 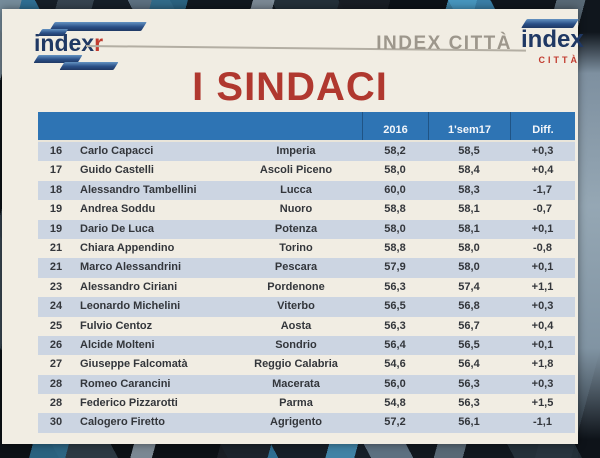 I want to click on table-row: 25 Fulvio Centoz Aosta 56,3 56,7 +0,4, so click(x=306, y=326).